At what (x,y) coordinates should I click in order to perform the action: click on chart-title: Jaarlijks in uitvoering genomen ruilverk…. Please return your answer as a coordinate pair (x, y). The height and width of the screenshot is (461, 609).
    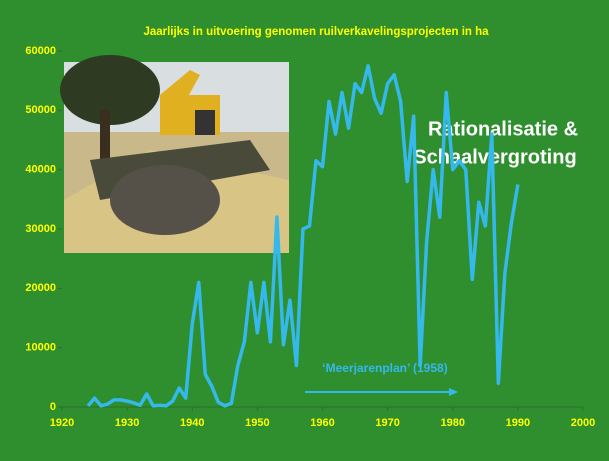
    Looking at the image, I should click on (316, 32).